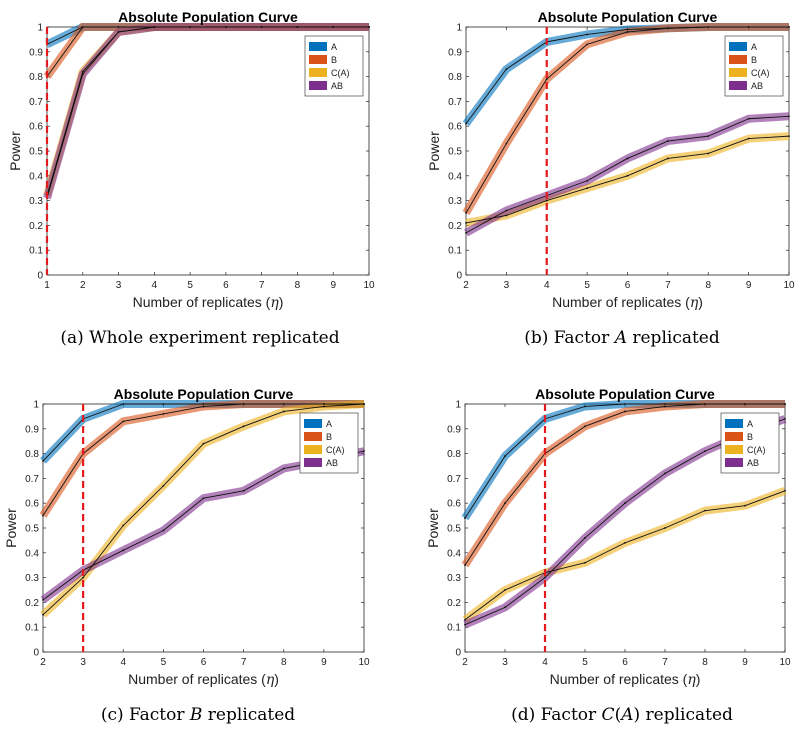 The width and height of the screenshot is (795, 729). I want to click on y-tick-label: 0.6, so click(455, 127).